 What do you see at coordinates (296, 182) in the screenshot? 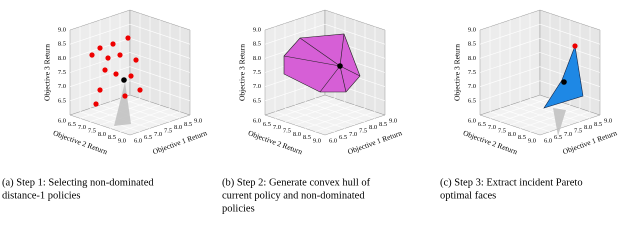
I see `caption-line: (b) Step 2: Generate convex hull of` at bounding box center [296, 182].